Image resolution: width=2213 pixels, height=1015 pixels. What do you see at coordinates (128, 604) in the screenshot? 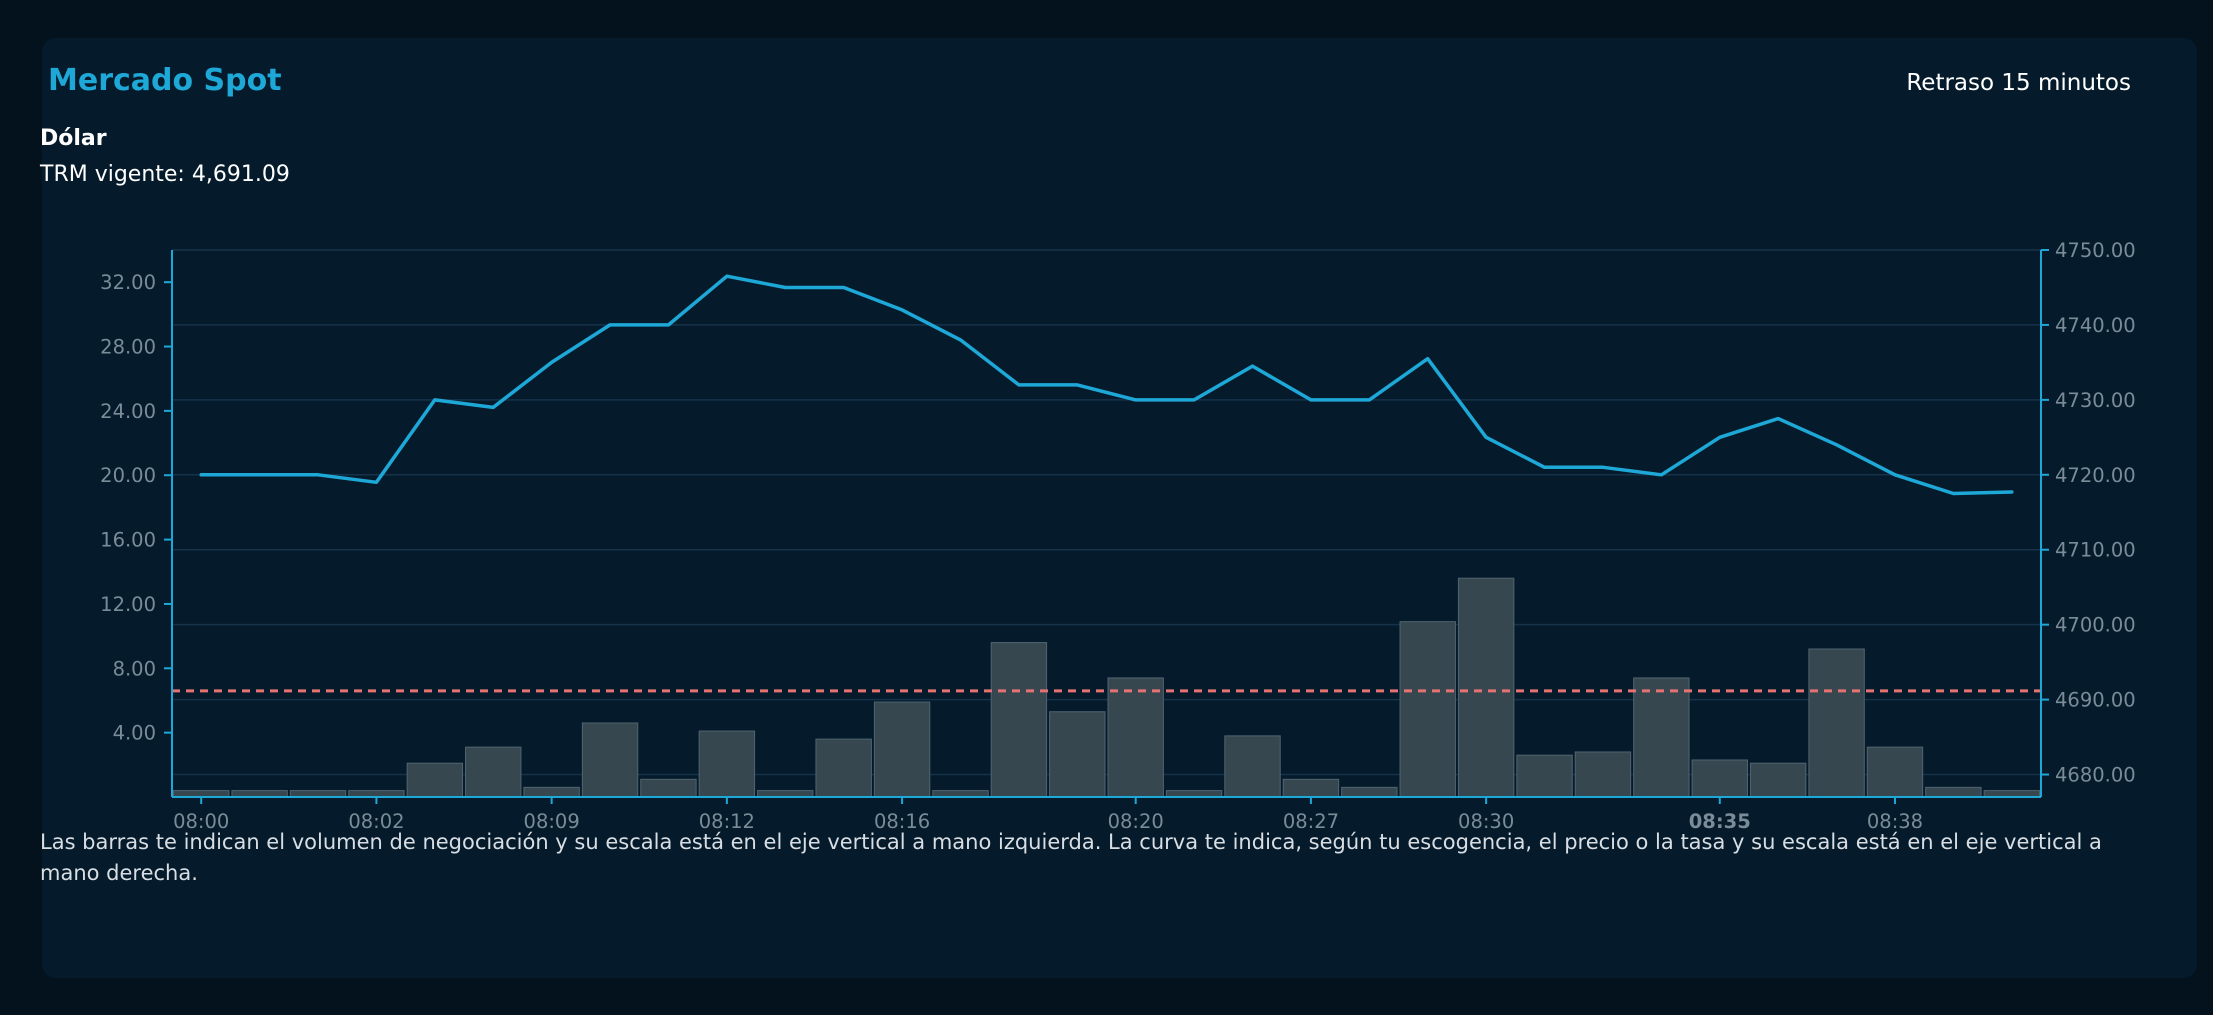
I see `left-tick-label: 12.00` at bounding box center [128, 604].